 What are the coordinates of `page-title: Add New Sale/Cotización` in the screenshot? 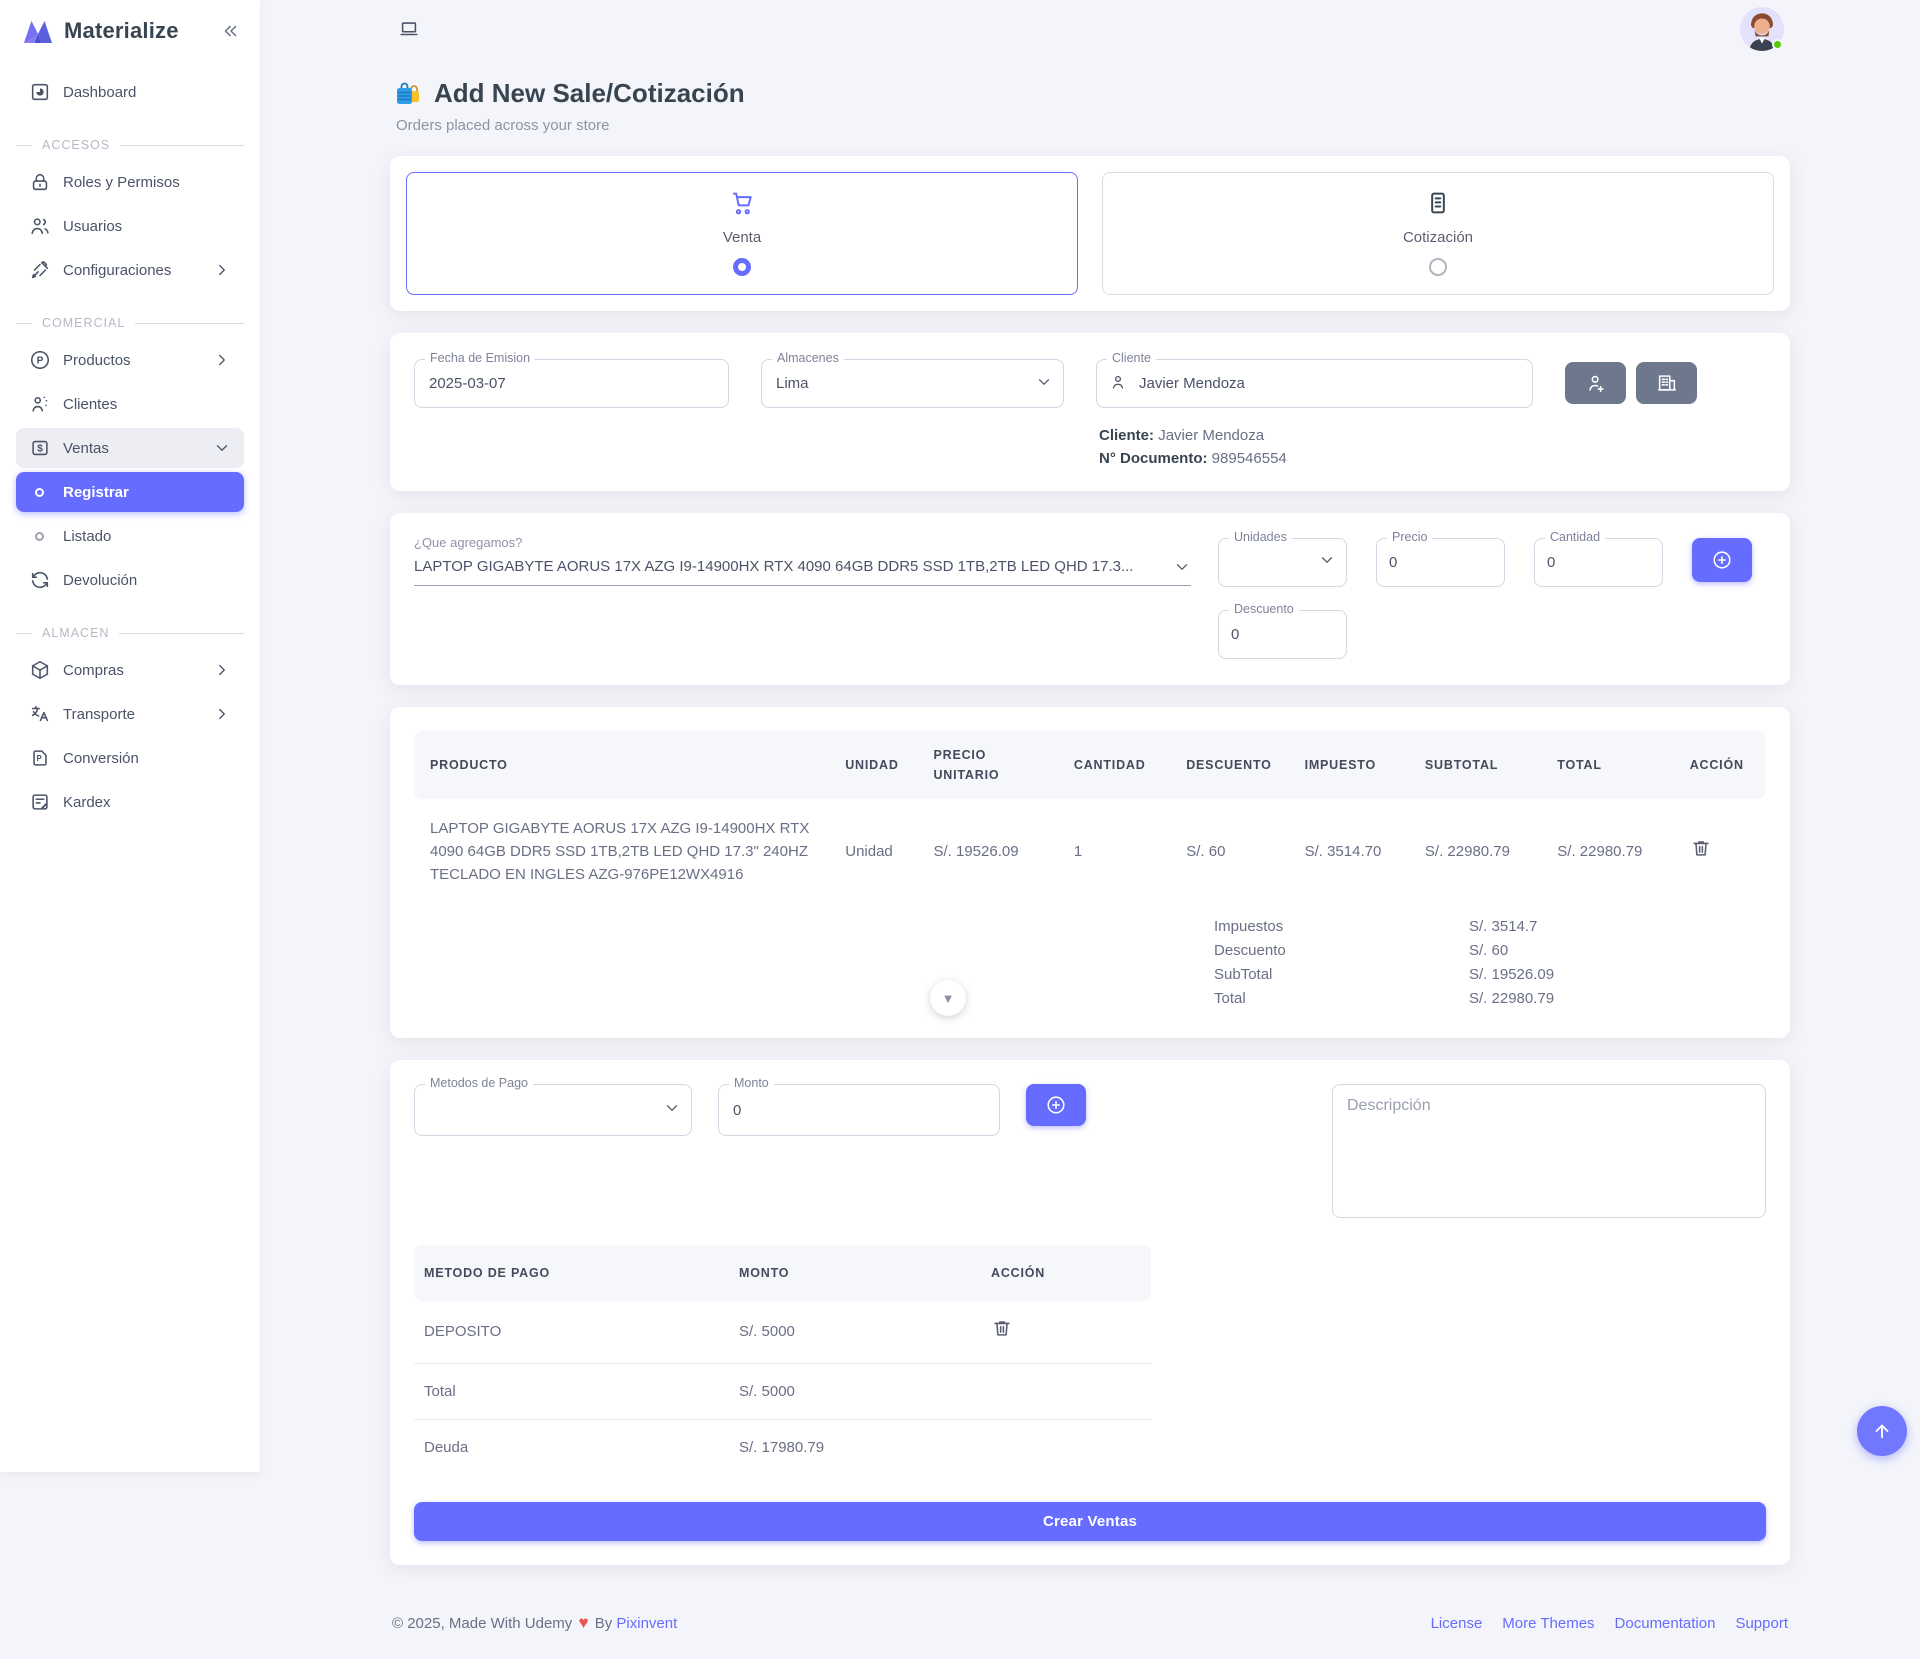 It's located at (1090, 93).